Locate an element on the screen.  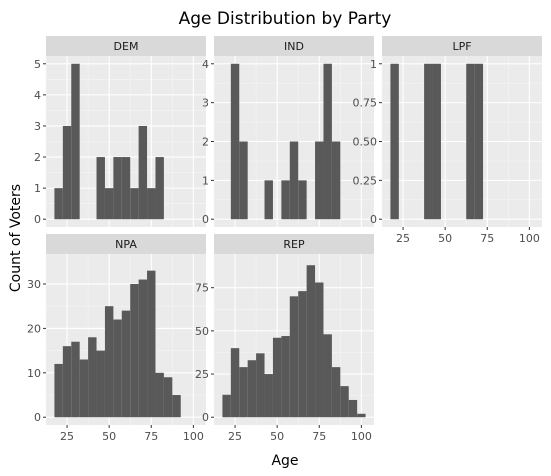
strip-label-dem: DEM is located at coordinates (126, 46).